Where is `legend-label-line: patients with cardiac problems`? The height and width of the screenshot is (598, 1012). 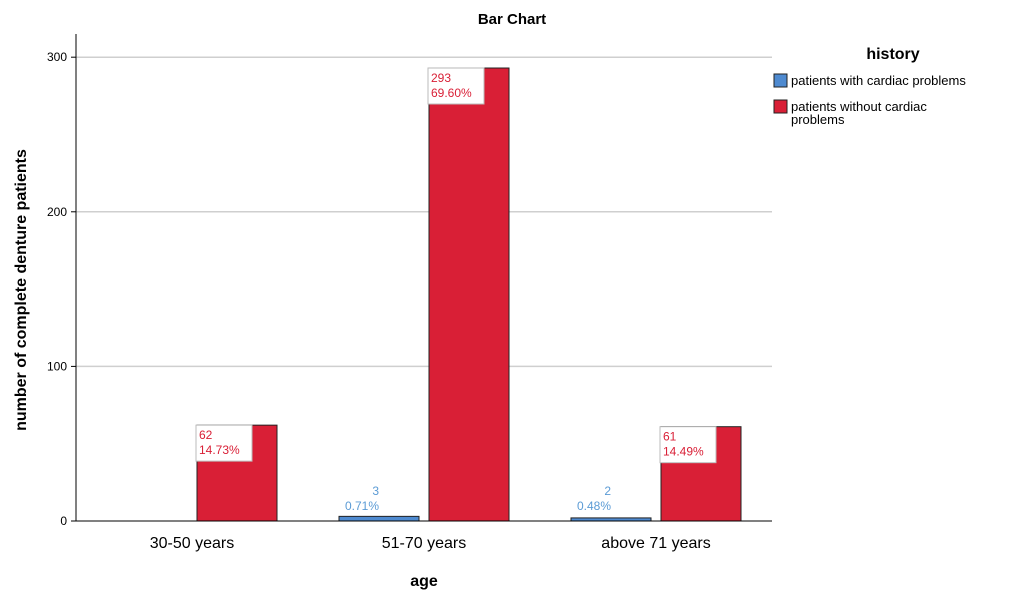
legend-label-line: patients with cardiac problems is located at coordinates (878, 80).